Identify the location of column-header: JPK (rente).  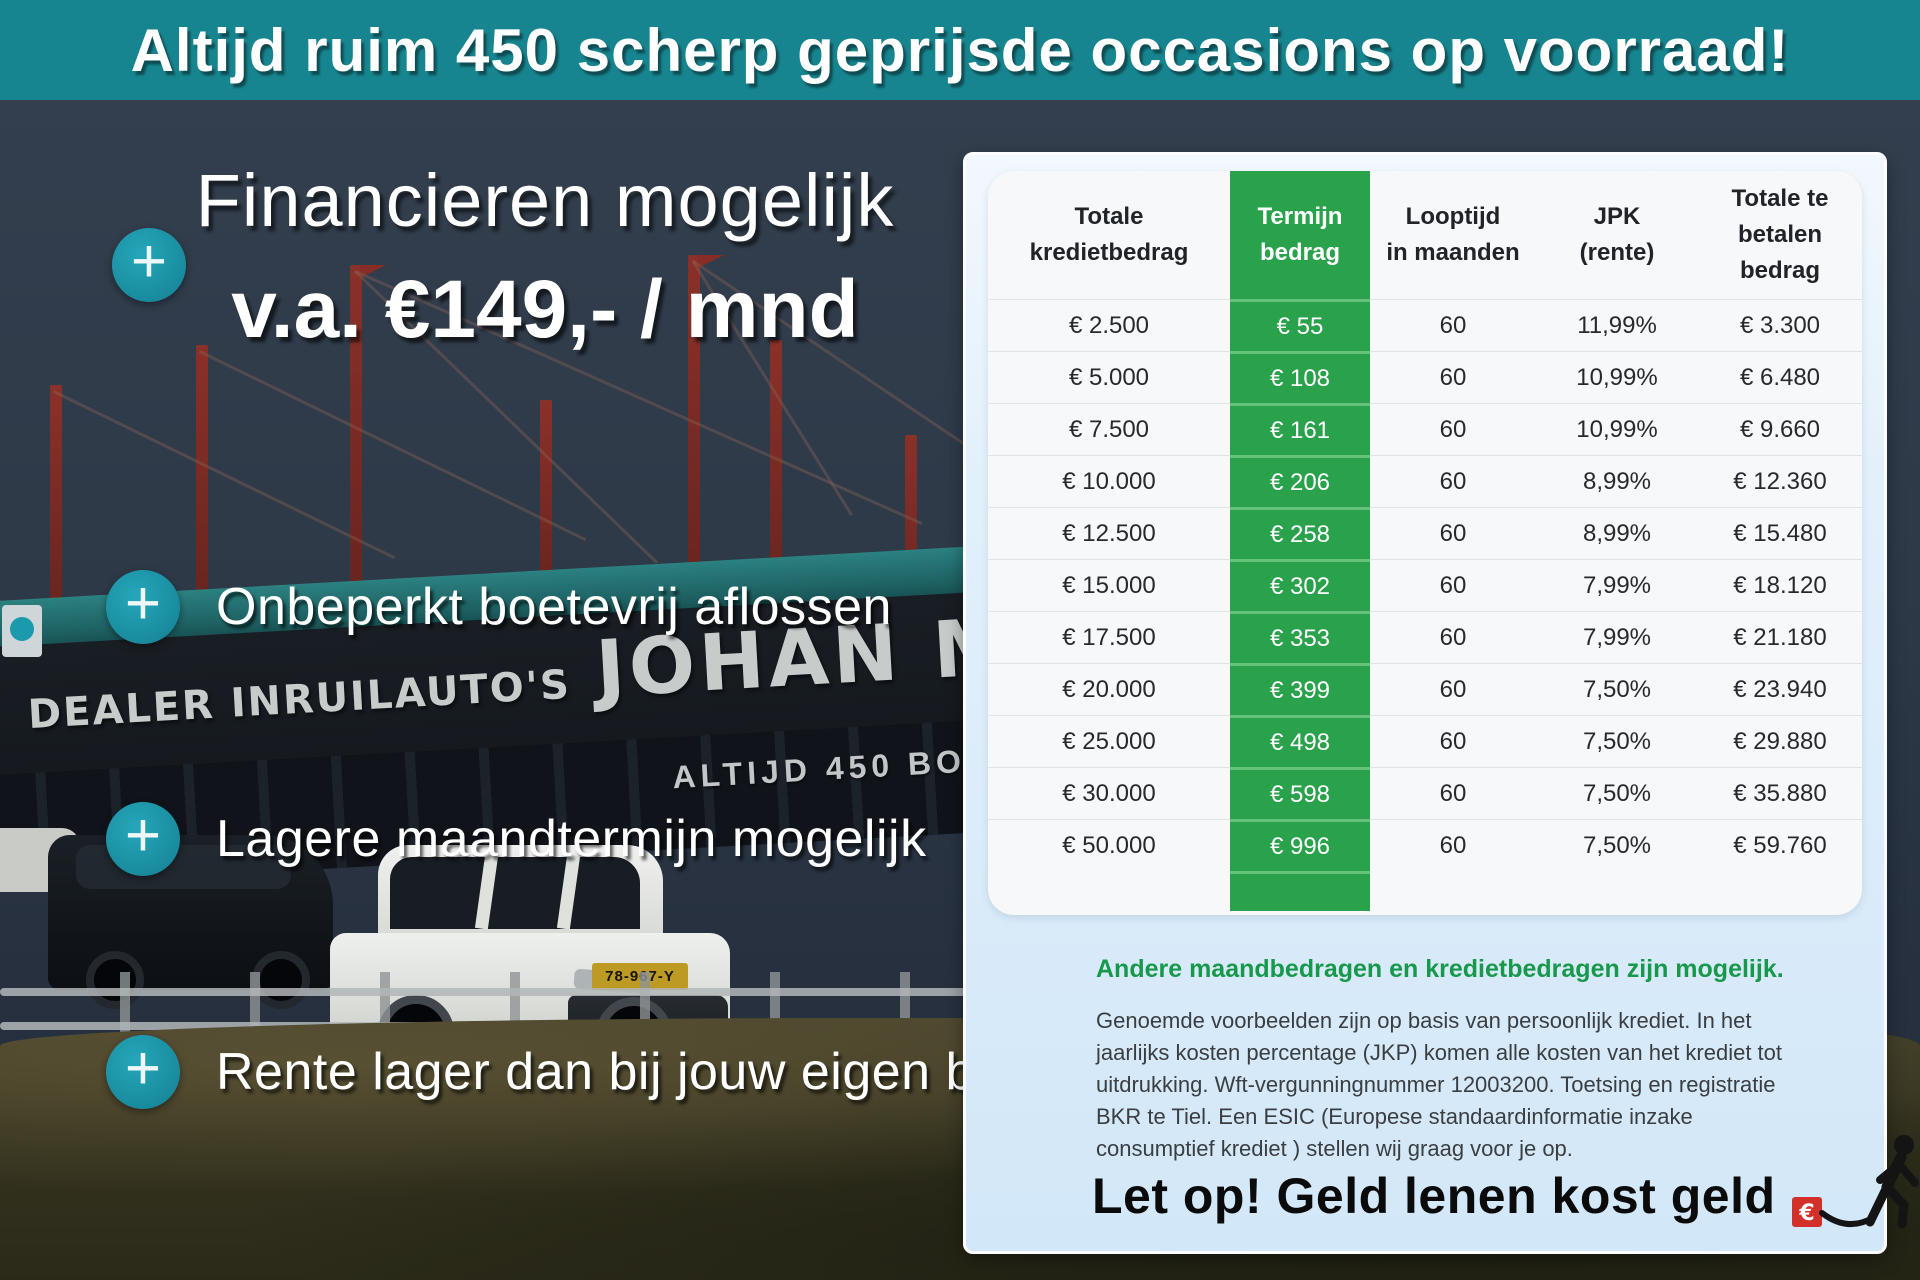
(1617, 234).